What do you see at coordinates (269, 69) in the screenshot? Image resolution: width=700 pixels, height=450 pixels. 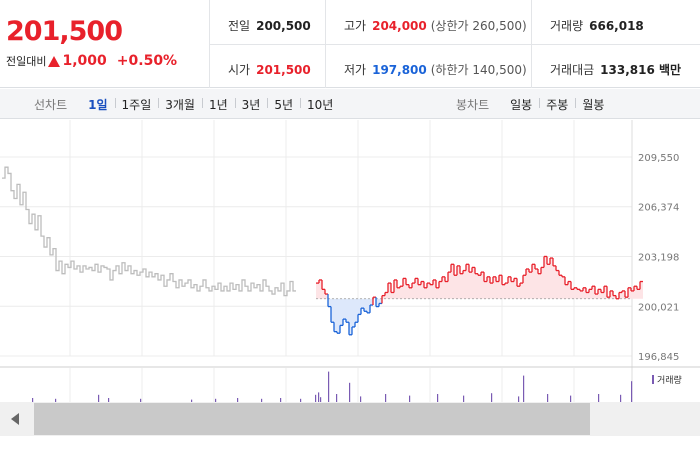 I see `open-price: 시가 201,500` at bounding box center [269, 69].